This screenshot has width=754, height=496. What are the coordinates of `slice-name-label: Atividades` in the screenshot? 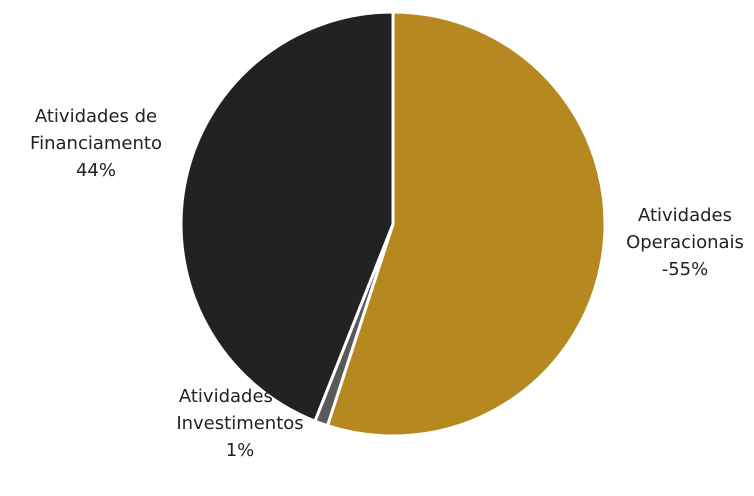 It's located at (685, 215).